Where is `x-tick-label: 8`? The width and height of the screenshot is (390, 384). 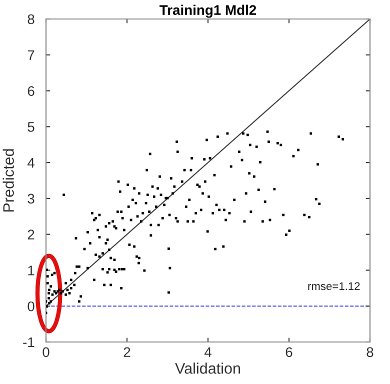
x-tick-label: 8 is located at coordinates (370, 352).